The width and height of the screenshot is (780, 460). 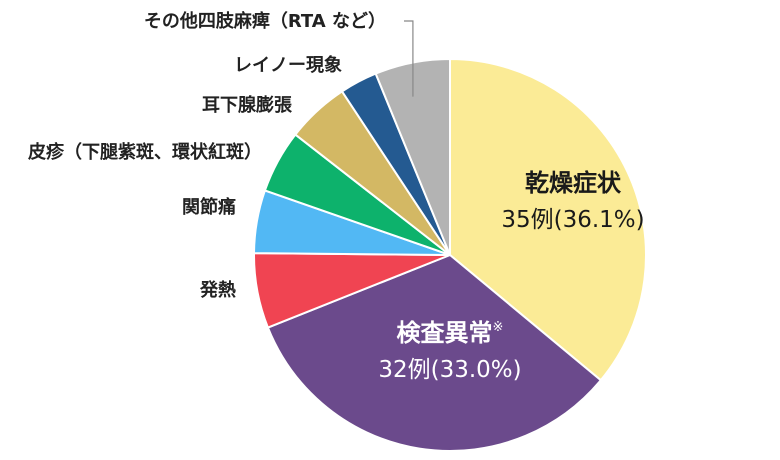 What do you see at coordinates (209, 207) in the screenshot?
I see `slice-4-name-label: 関節痛` at bounding box center [209, 207].